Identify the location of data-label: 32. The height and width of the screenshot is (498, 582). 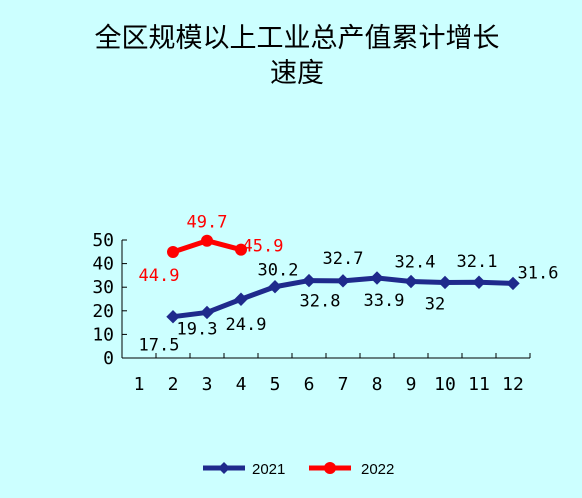
(435, 304).